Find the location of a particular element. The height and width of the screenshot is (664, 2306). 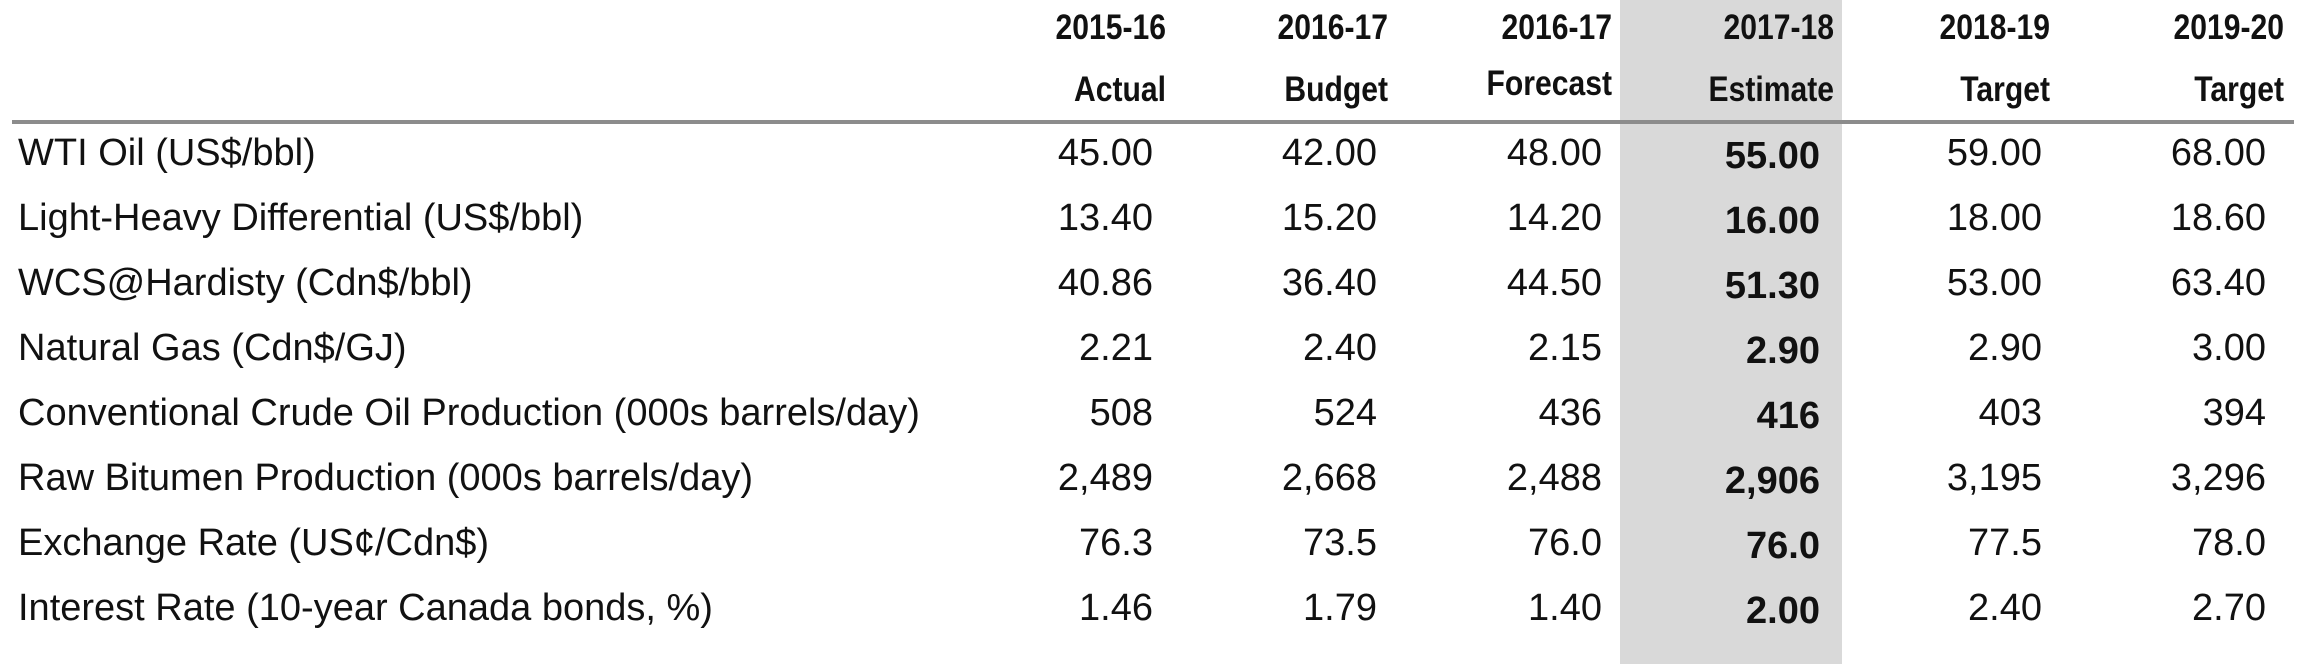

table-cell: 42.00 is located at coordinates (1329, 153).